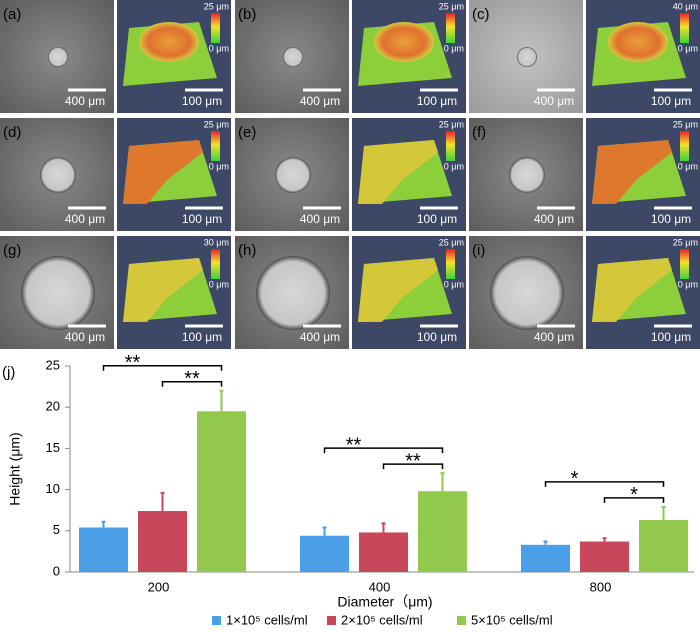 Image resolution: width=700 pixels, height=632 pixels. I want to click on x-tick-label: 200, so click(159, 586).